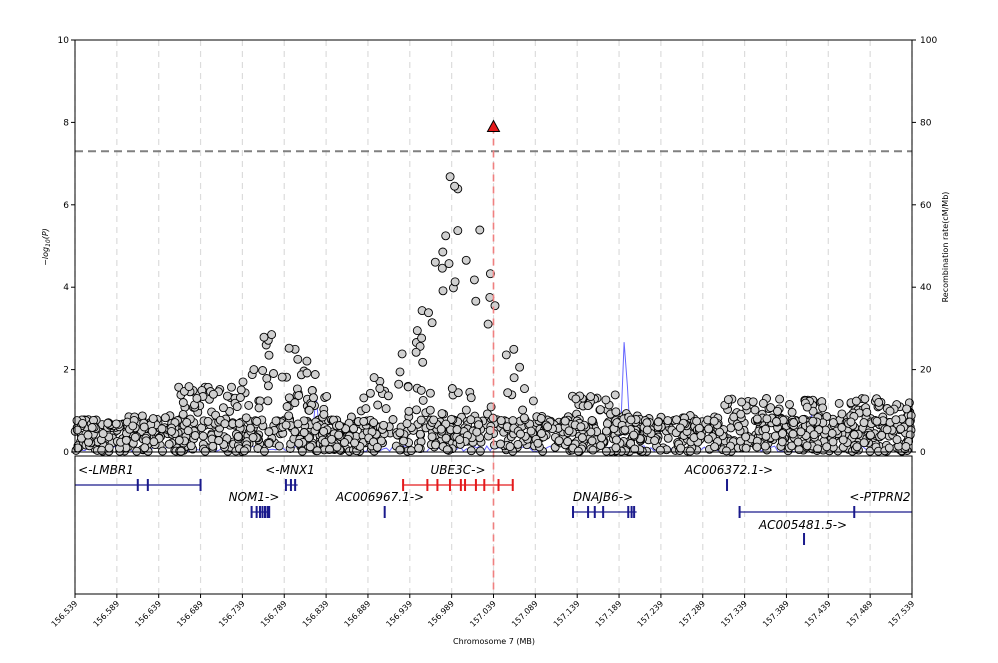 This screenshot has height=663, width=998. Describe the element at coordinates (295, 485) in the screenshot. I see `gene-exon-mnx1` at that location.